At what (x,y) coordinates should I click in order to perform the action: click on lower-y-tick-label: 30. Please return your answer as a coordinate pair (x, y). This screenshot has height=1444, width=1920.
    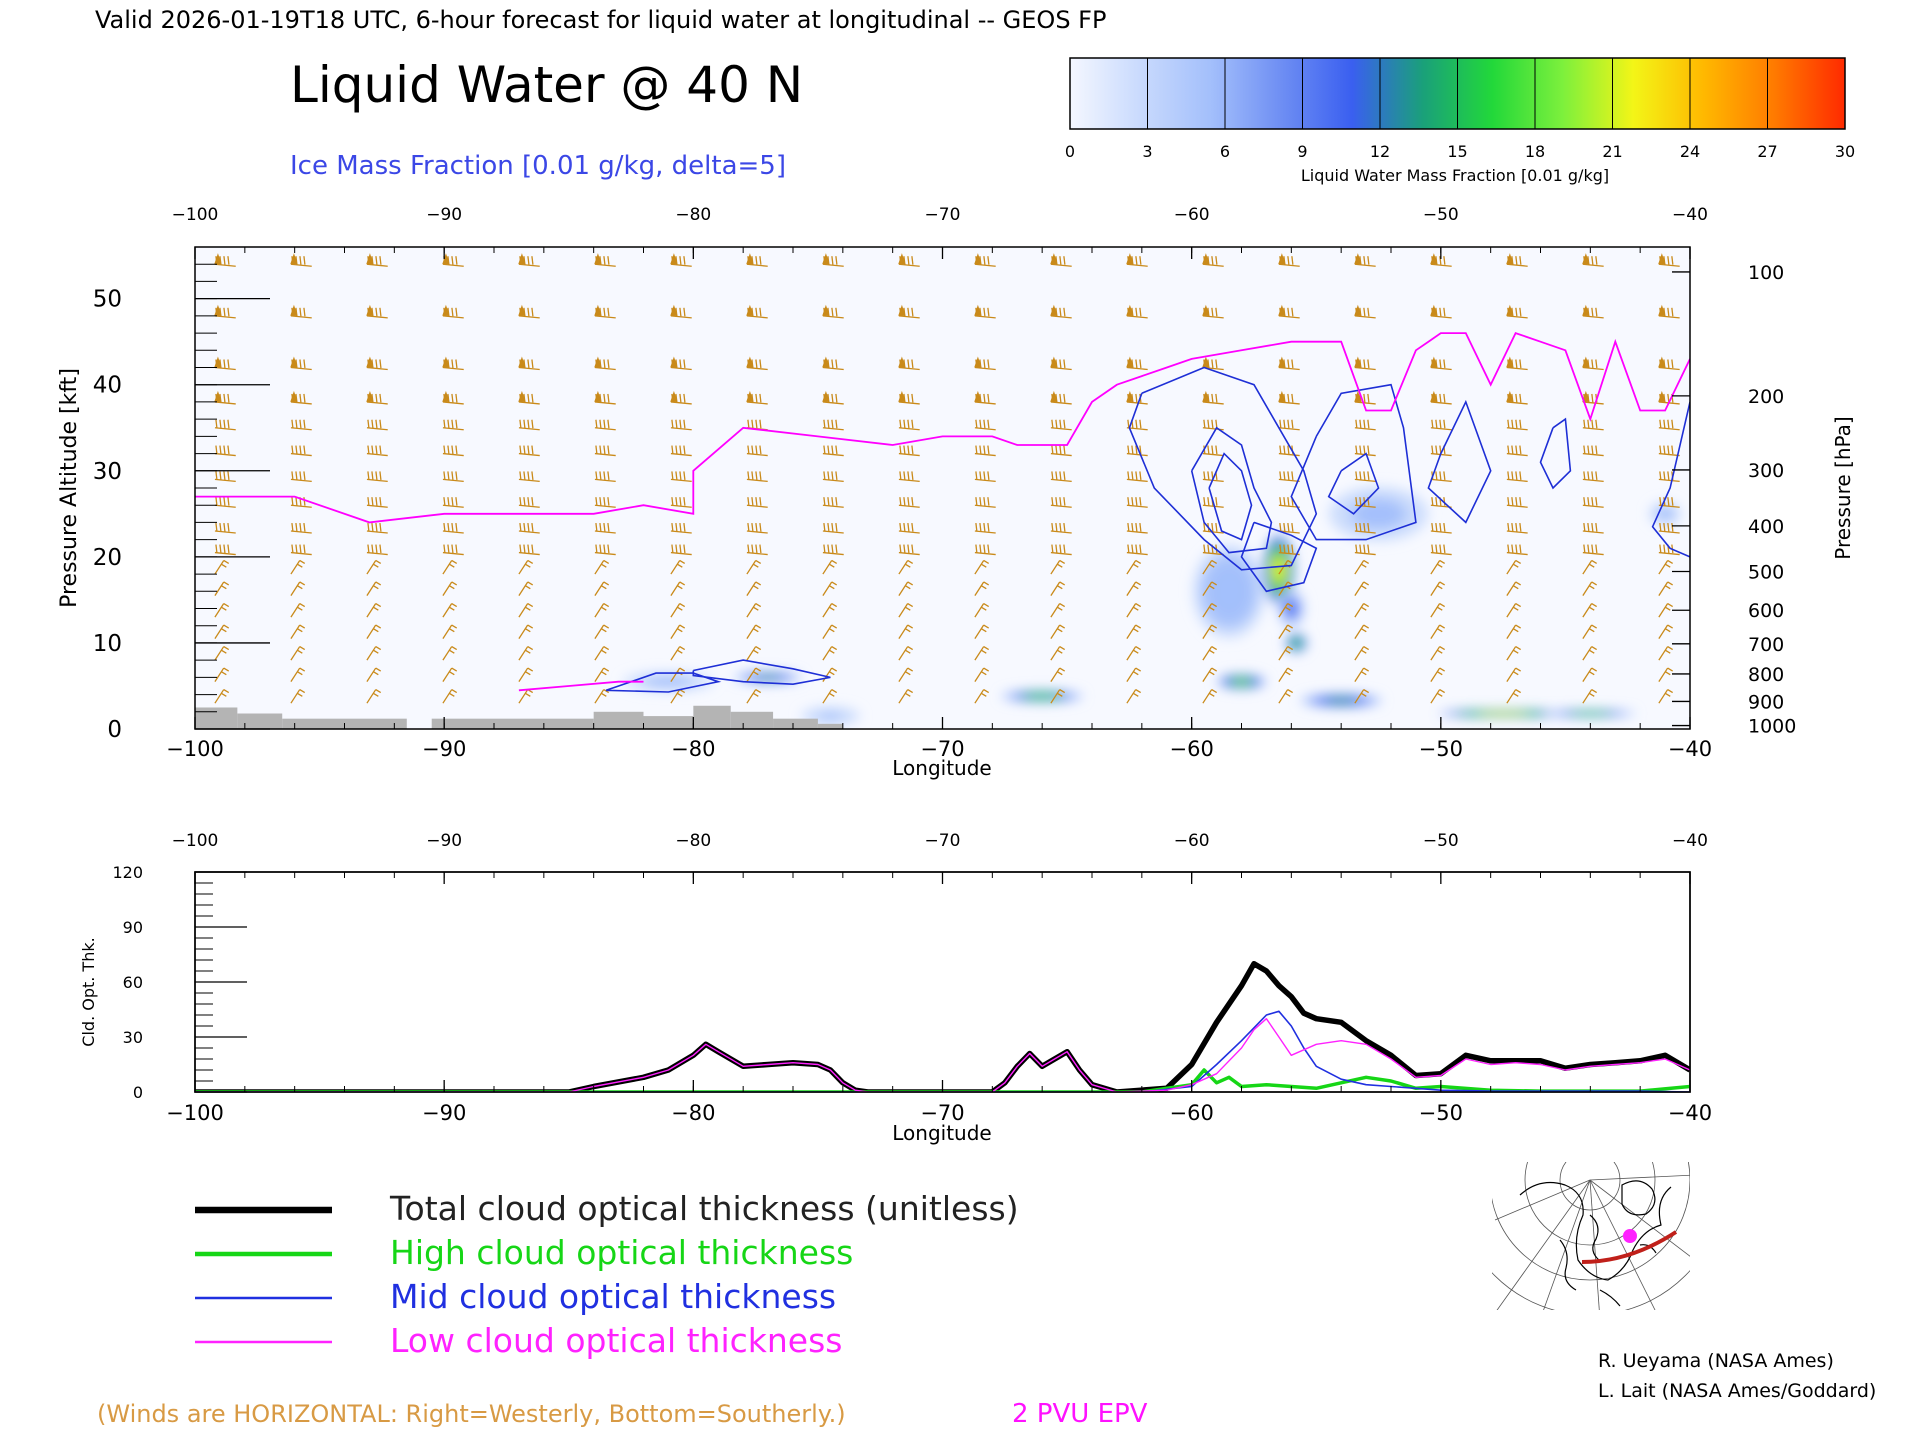
    Looking at the image, I should click on (133, 1037).